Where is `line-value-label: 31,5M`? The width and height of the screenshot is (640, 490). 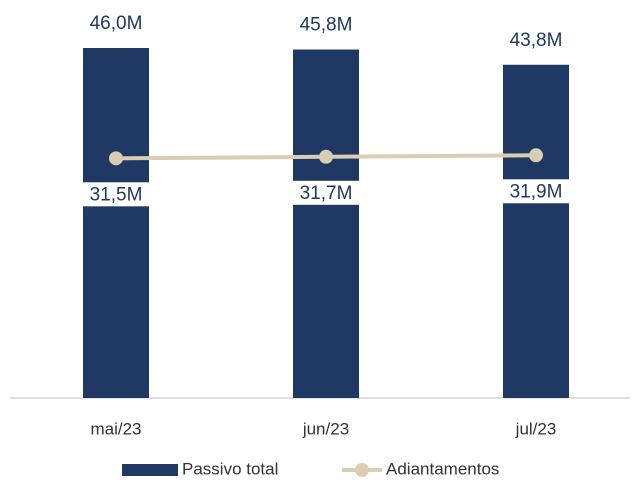
line-value-label: 31,5M is located at coordinates (116, 194).